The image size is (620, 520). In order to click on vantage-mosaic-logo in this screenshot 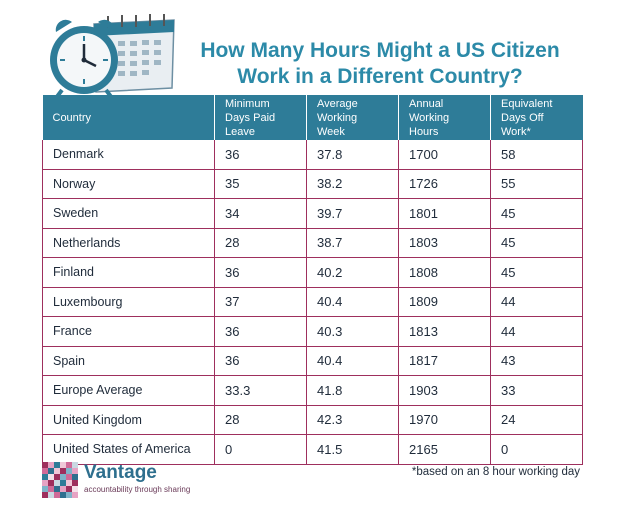, I will do `click(60, 480)`.